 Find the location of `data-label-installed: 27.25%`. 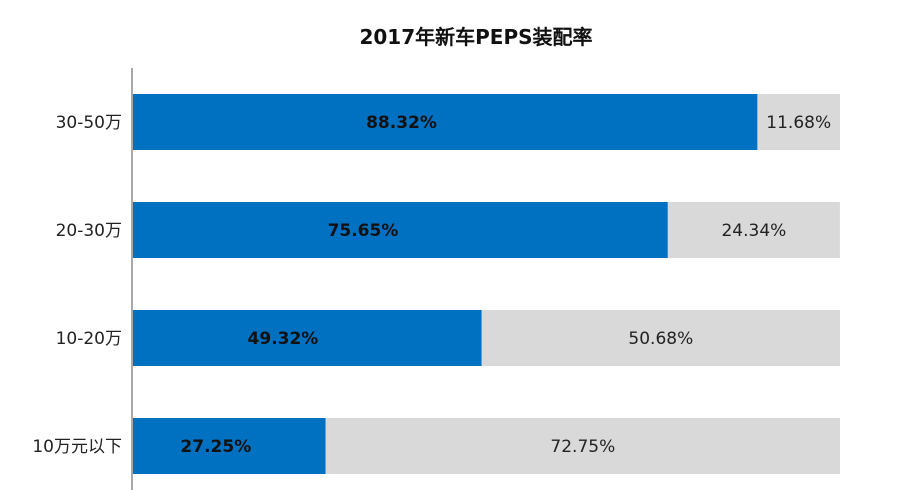

data-label-installed: 27.25% is located at coordinates (215, 447).